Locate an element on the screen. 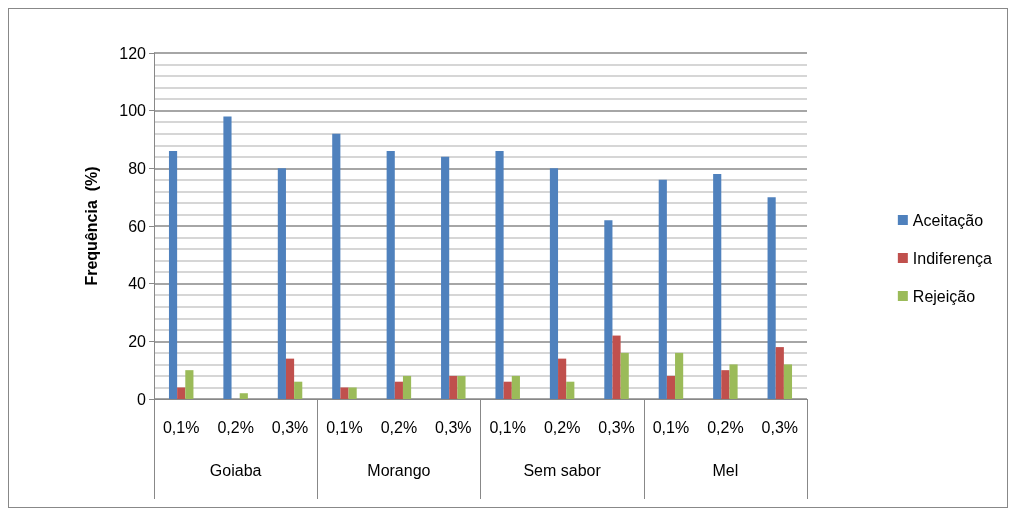 The image size is (1016, 517). text: Sem sabor is located at coordinates (562, 470).